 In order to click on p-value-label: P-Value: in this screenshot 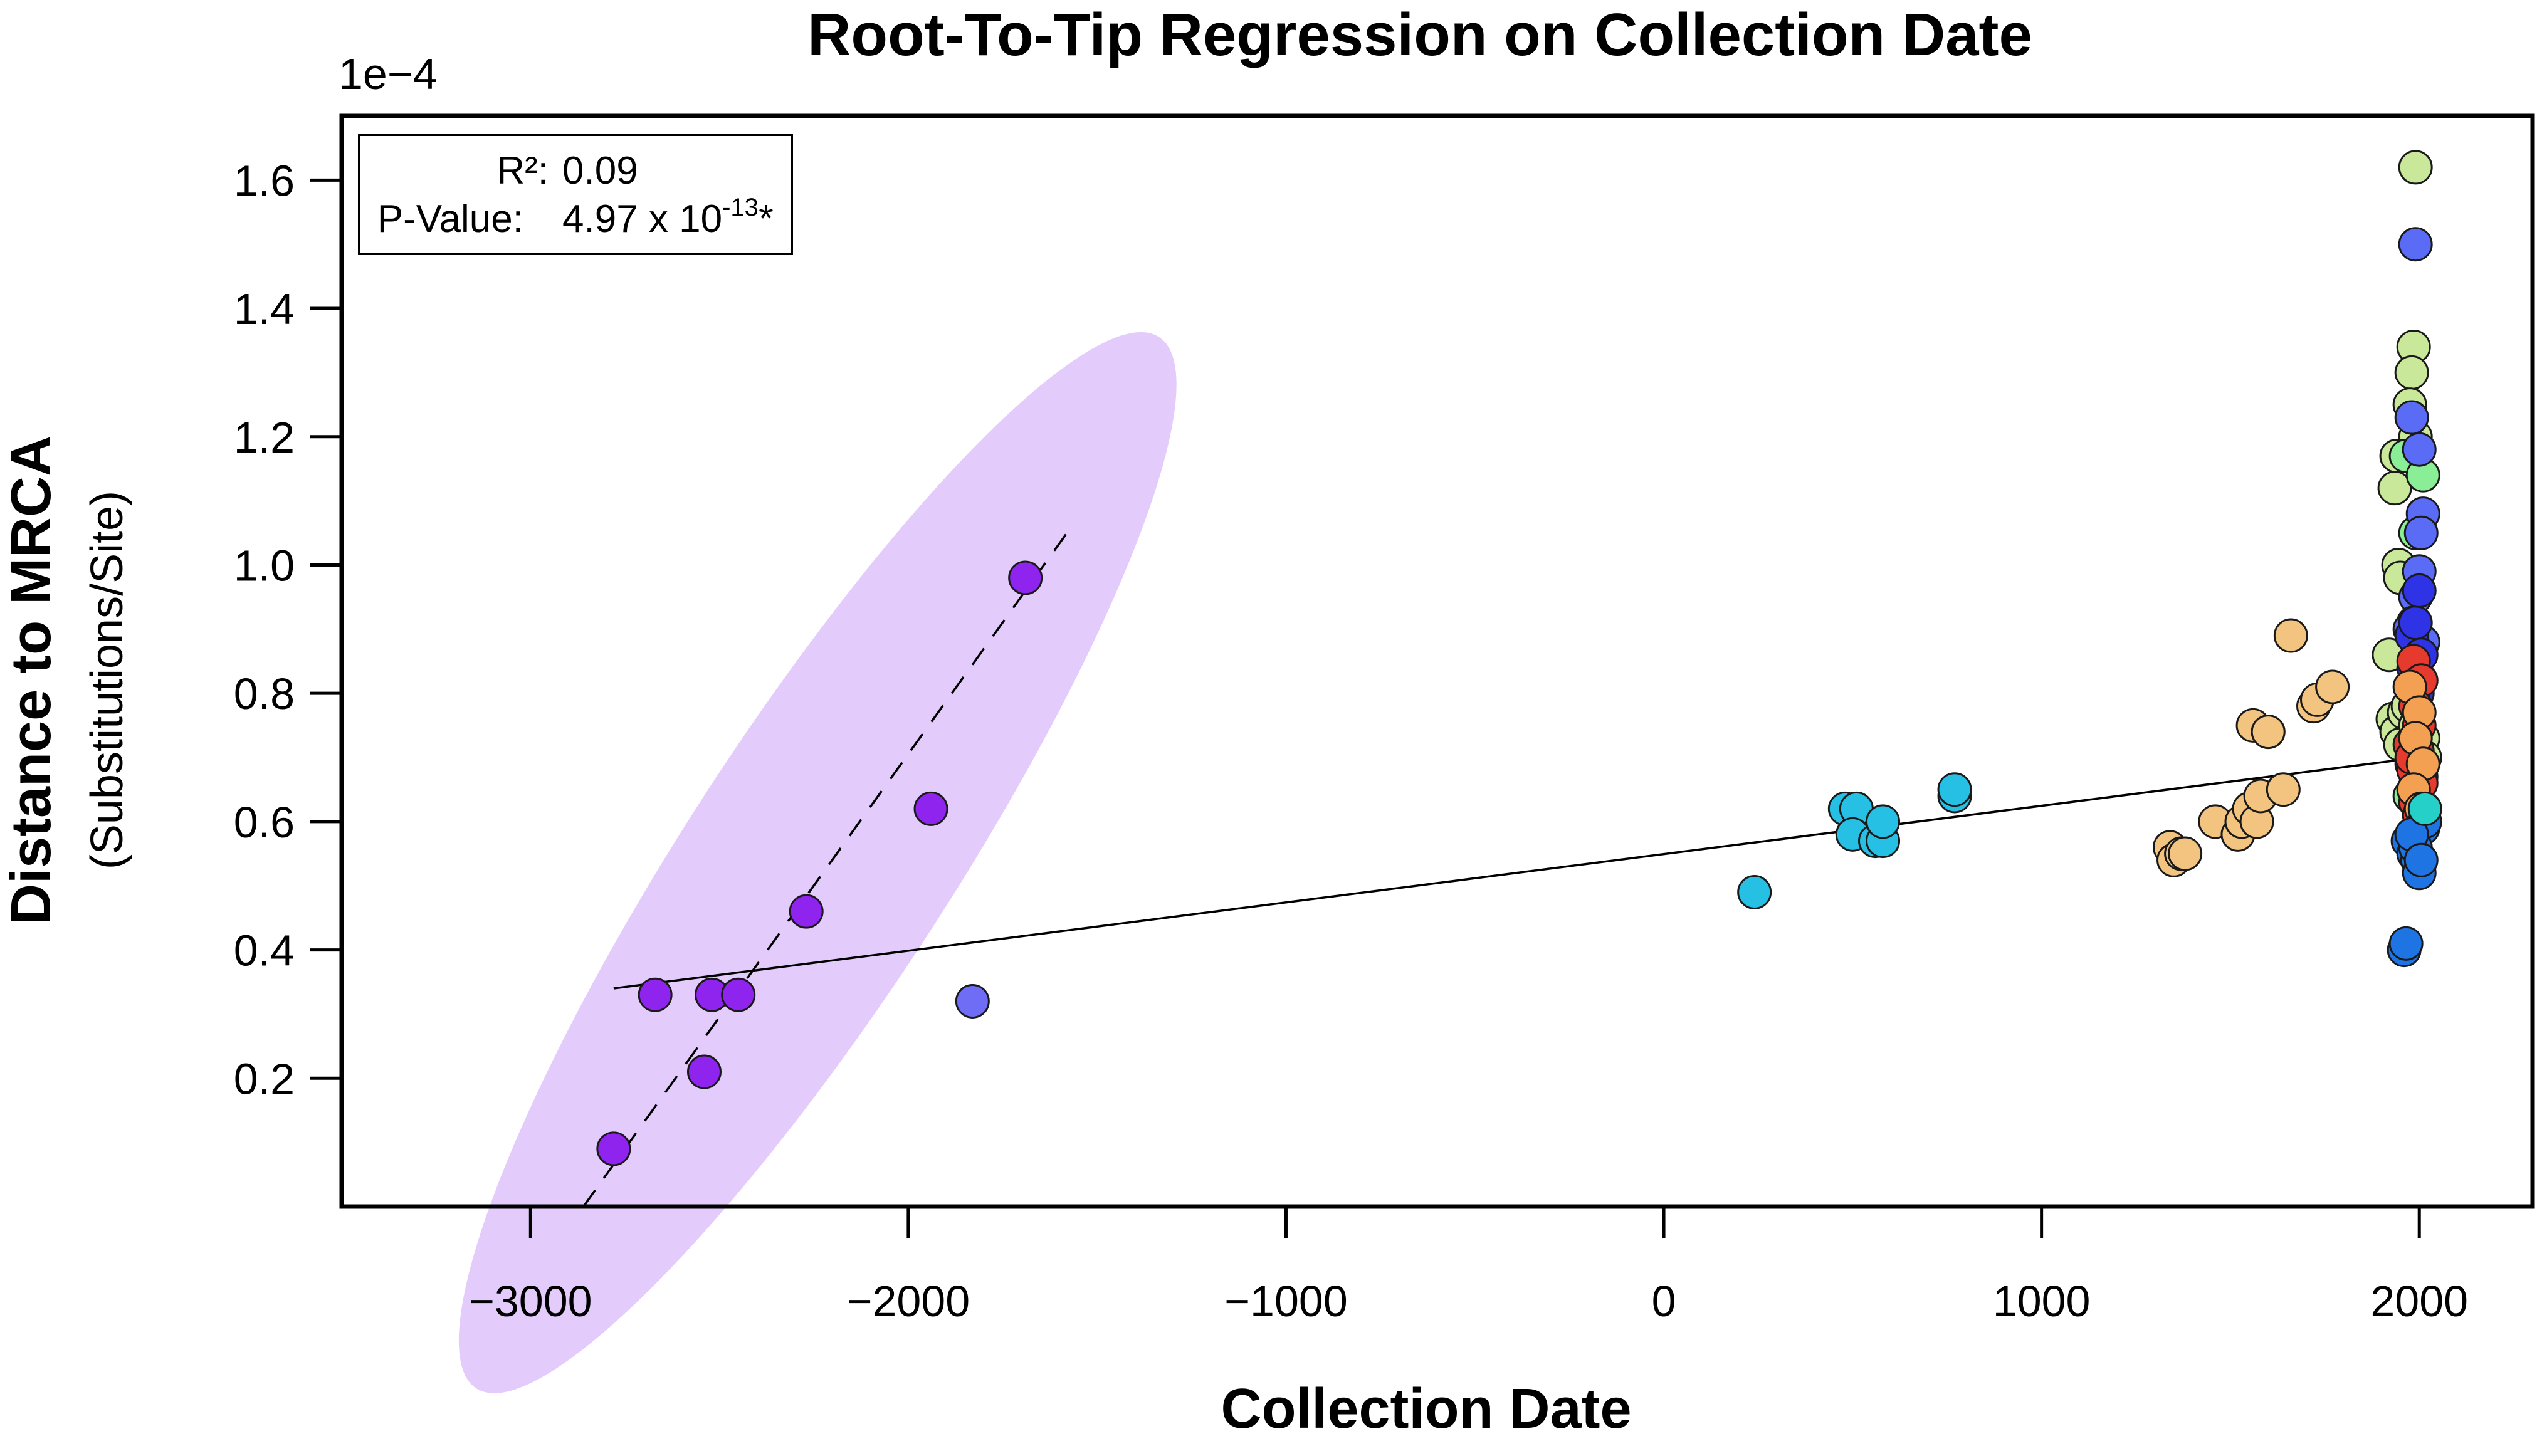, I will do `click(450, 219)`.